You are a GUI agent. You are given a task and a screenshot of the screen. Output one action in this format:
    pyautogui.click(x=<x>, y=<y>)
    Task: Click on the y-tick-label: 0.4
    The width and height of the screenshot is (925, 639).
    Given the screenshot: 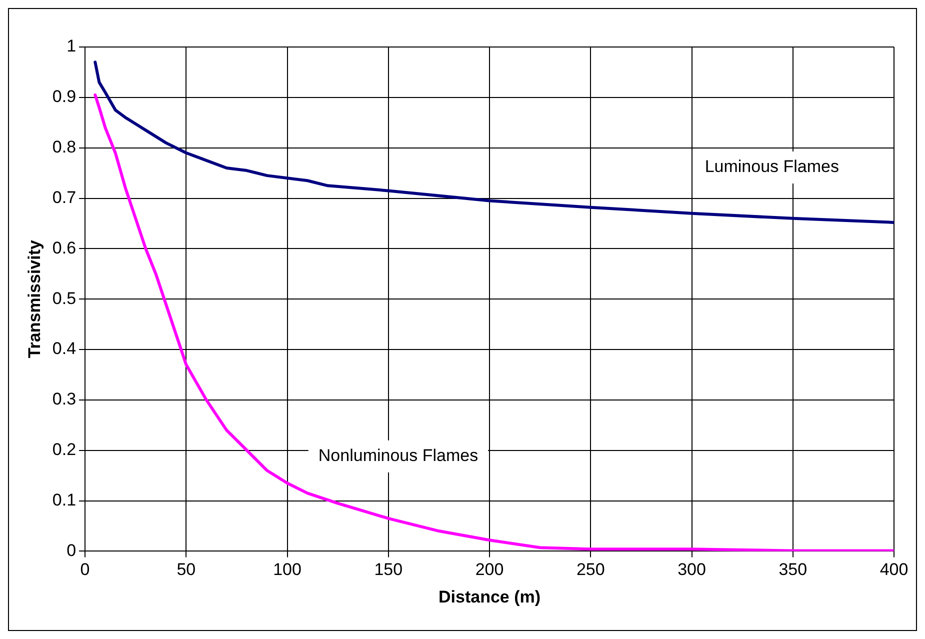 What is the action you would take?
    pyautogui.click(x=64, y=348)
    